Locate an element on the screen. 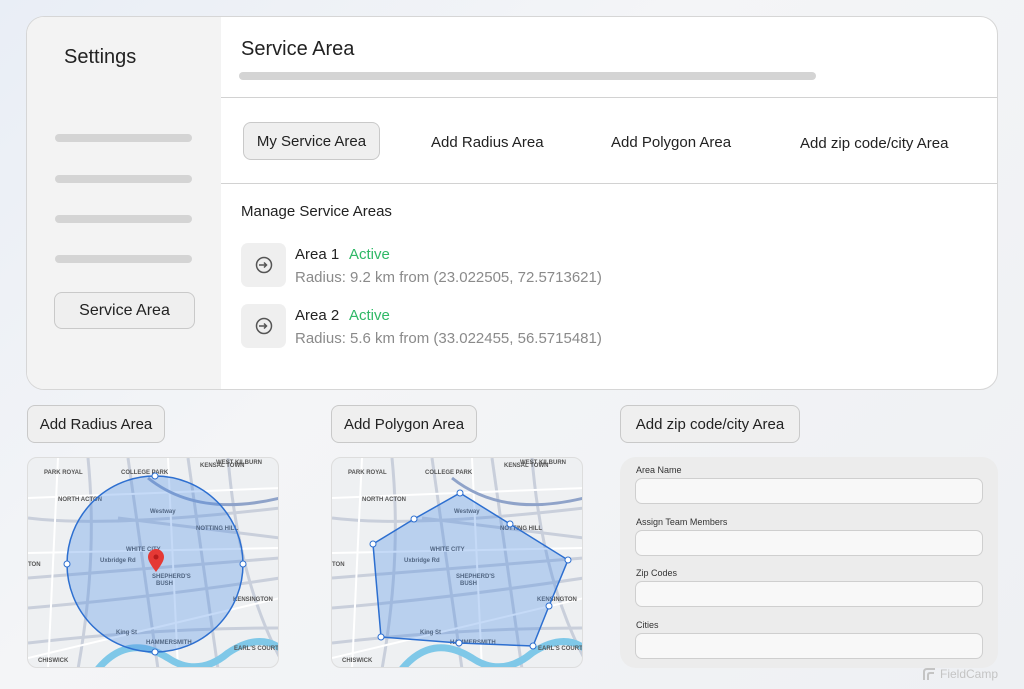 The width and height of the screenshot is (1024, 689). sidebar-title: Settings is located at coordinates (100, 57).